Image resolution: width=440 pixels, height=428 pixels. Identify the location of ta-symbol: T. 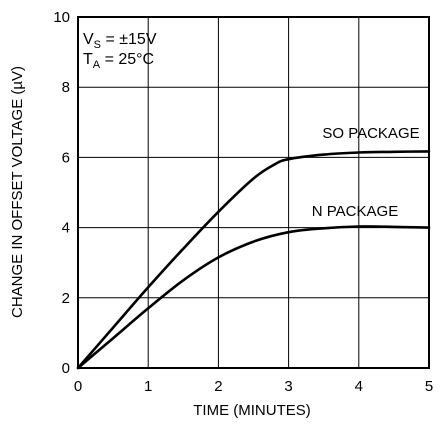
(88, 59).